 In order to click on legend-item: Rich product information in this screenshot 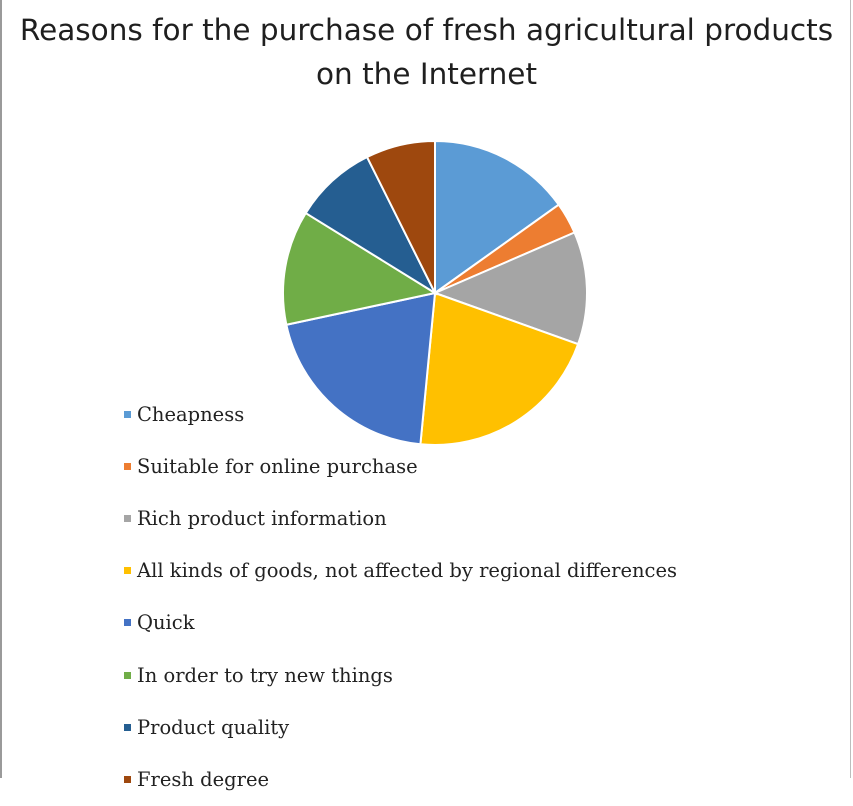, I will do `click(400, 518)`.